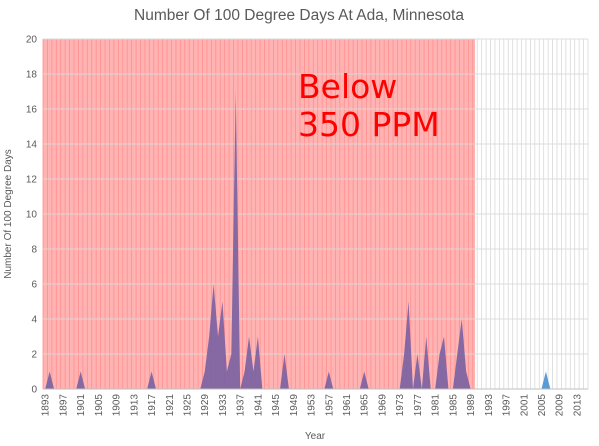 This screenshot has width=599, height=446. I want to click on x-tick-label: 1941, so click(258, 405).